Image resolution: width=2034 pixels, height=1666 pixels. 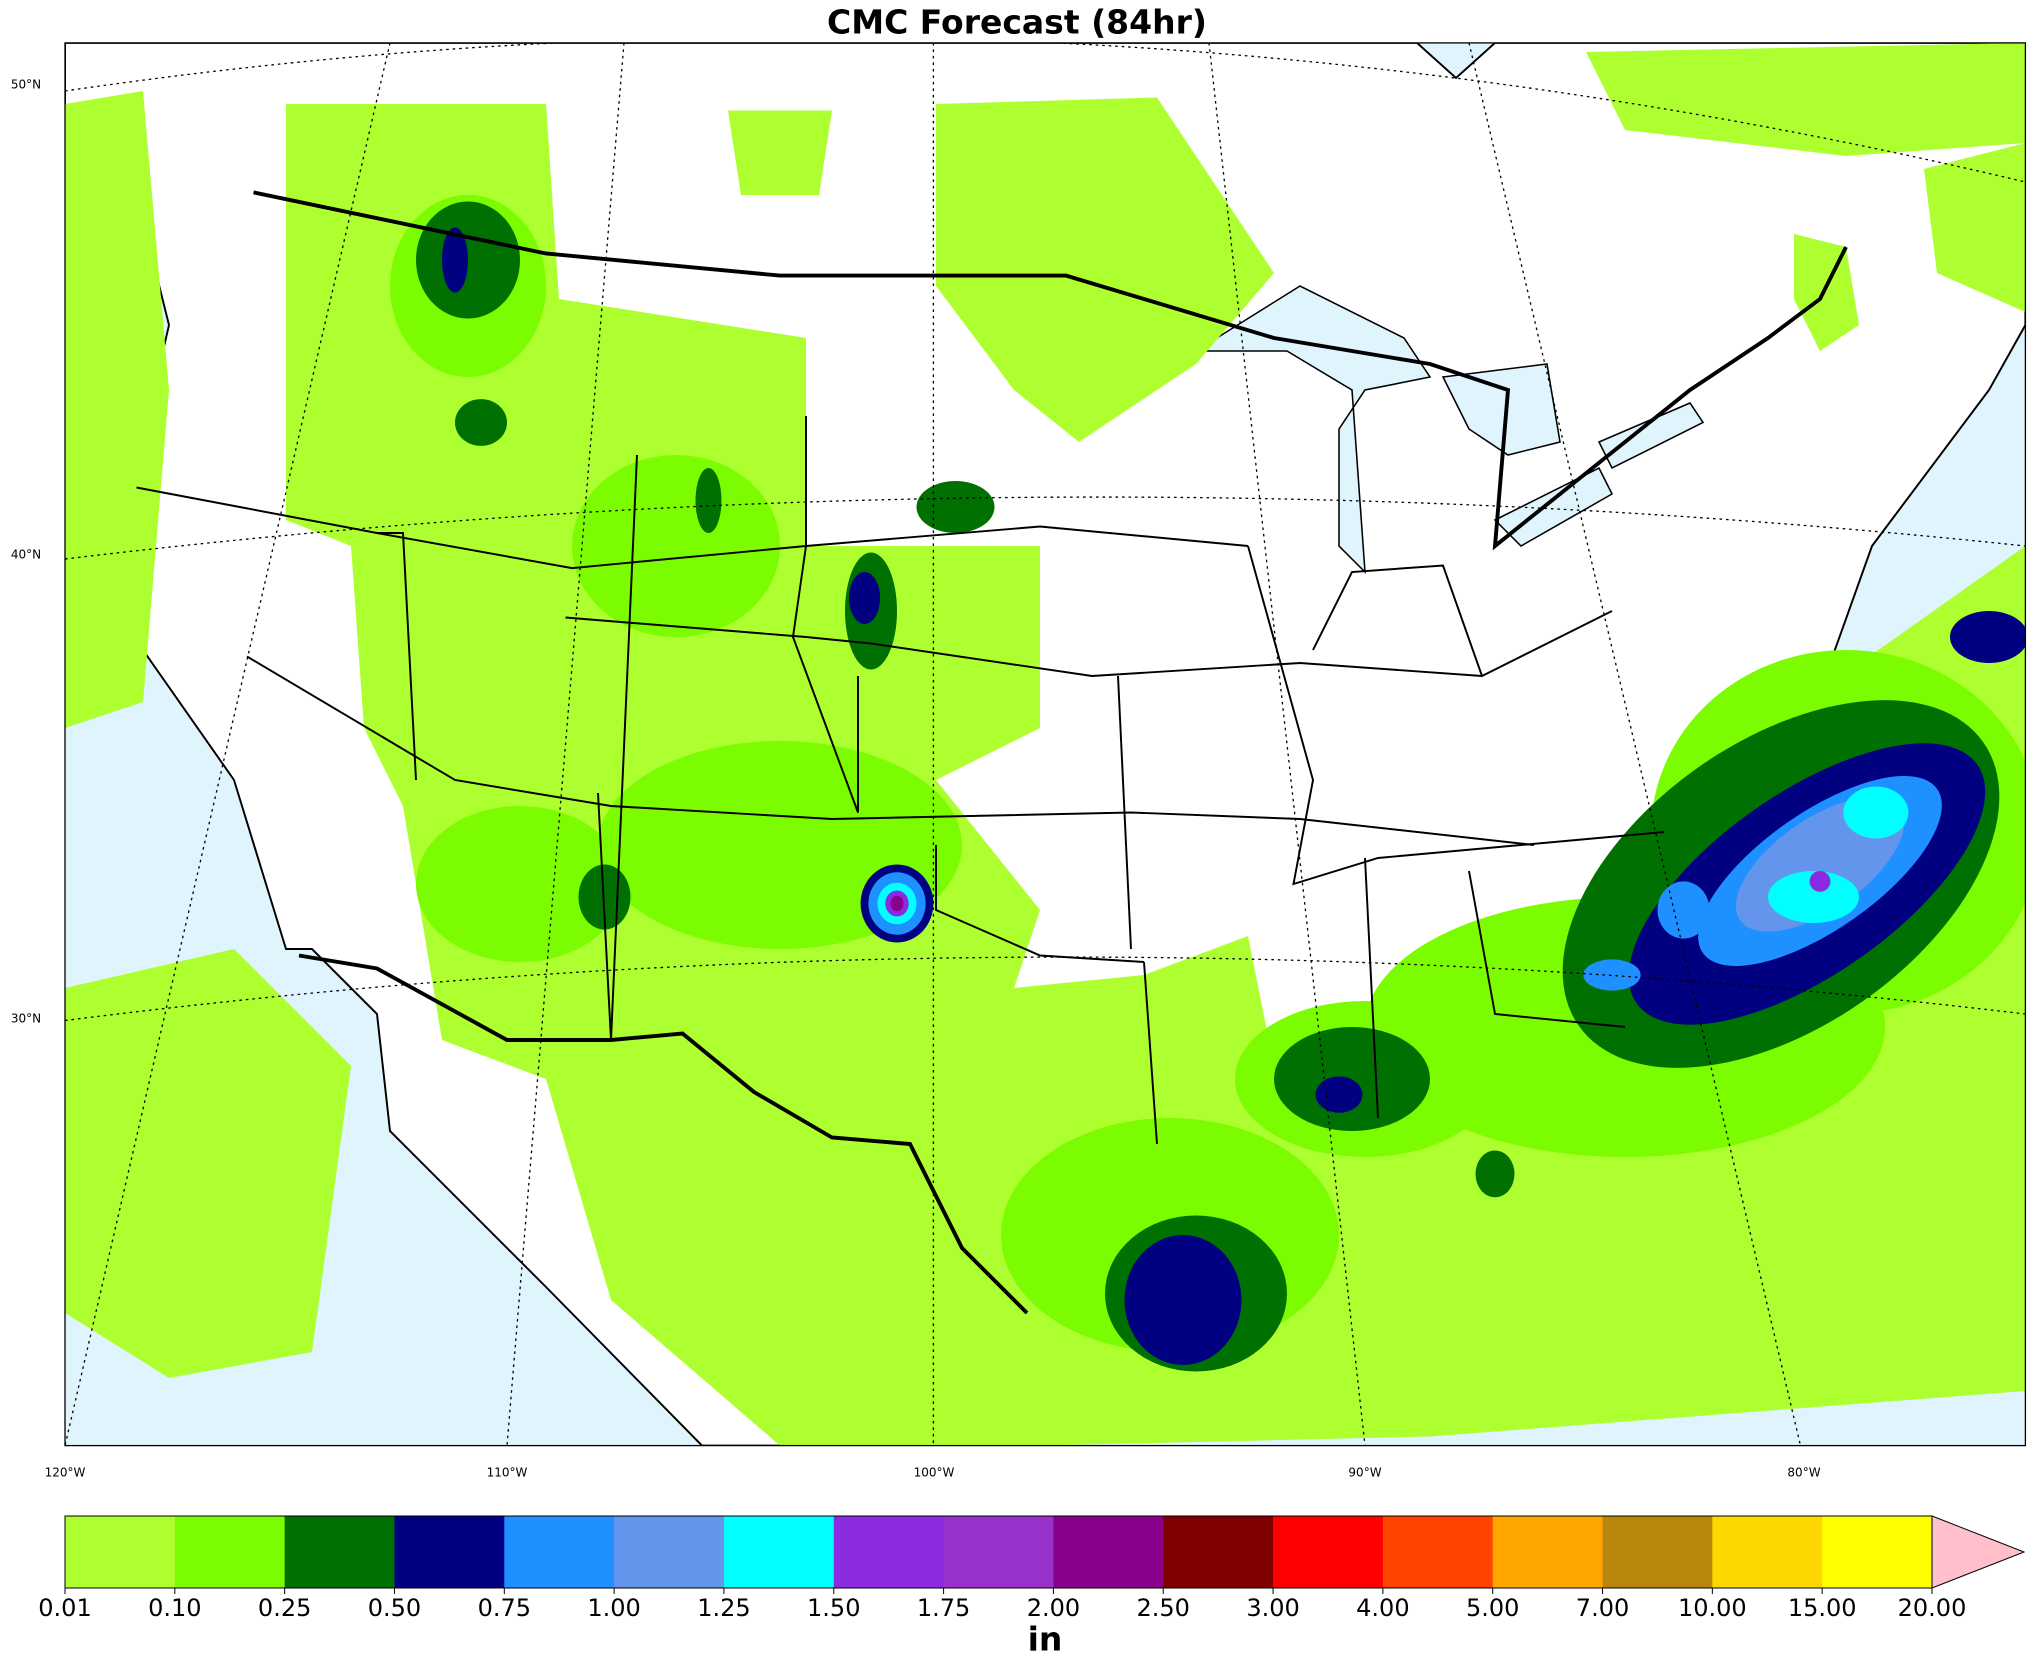 What do you see at coordinates (26, 555) in the screenshot?
I see `lat-label: 40°N` at bounding box center [26, 555].